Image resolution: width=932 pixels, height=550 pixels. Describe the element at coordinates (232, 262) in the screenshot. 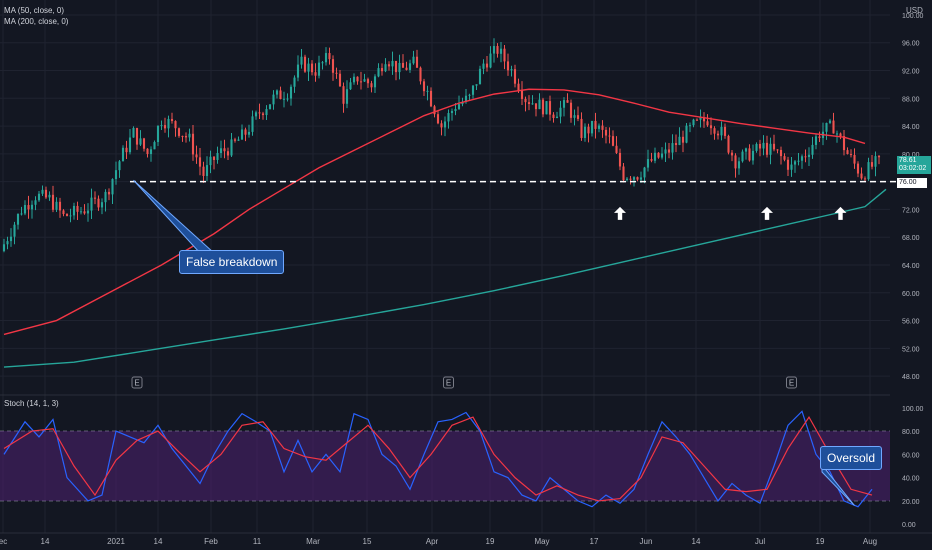

I see `false-breakdown-callout: False breakdown` at that location.